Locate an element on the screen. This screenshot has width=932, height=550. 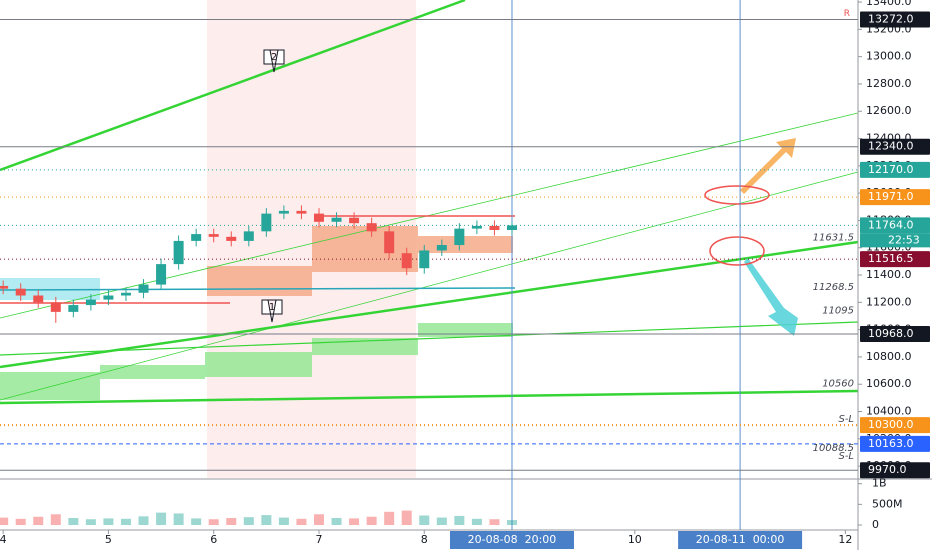
countdown-tag is located at coordinates (895, 240).